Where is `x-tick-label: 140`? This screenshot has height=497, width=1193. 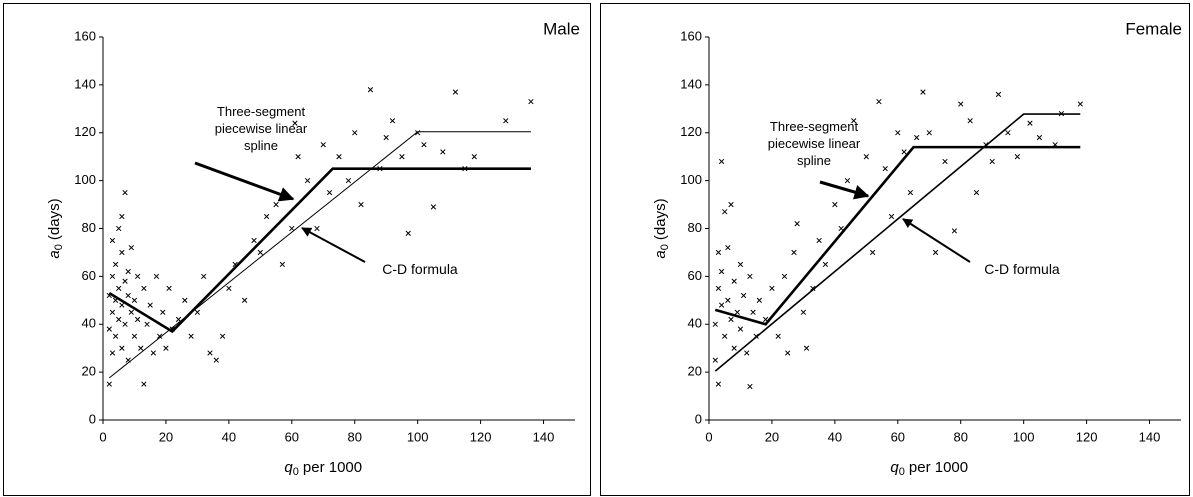 x-tick-label: 140 is located at coordinates (1150, 436).